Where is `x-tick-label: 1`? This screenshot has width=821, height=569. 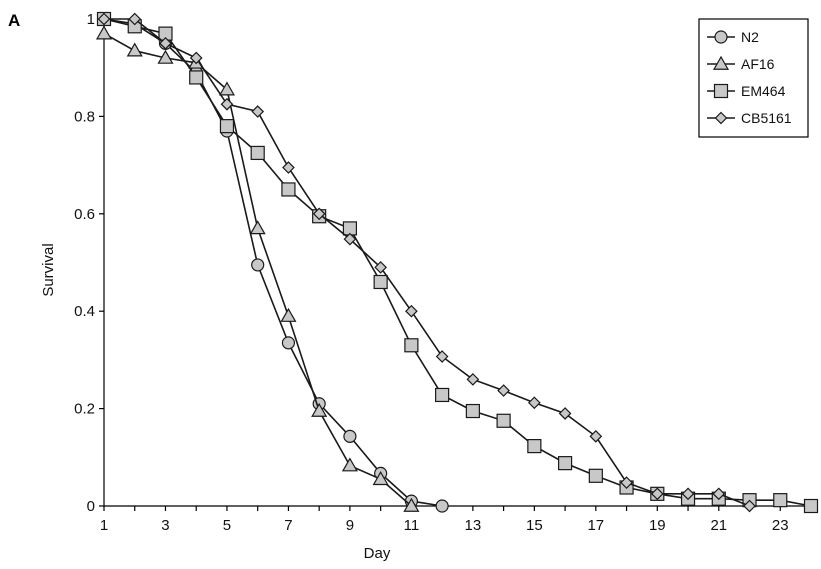
x-tick-label: 1 is located at coordinates (104, 525).